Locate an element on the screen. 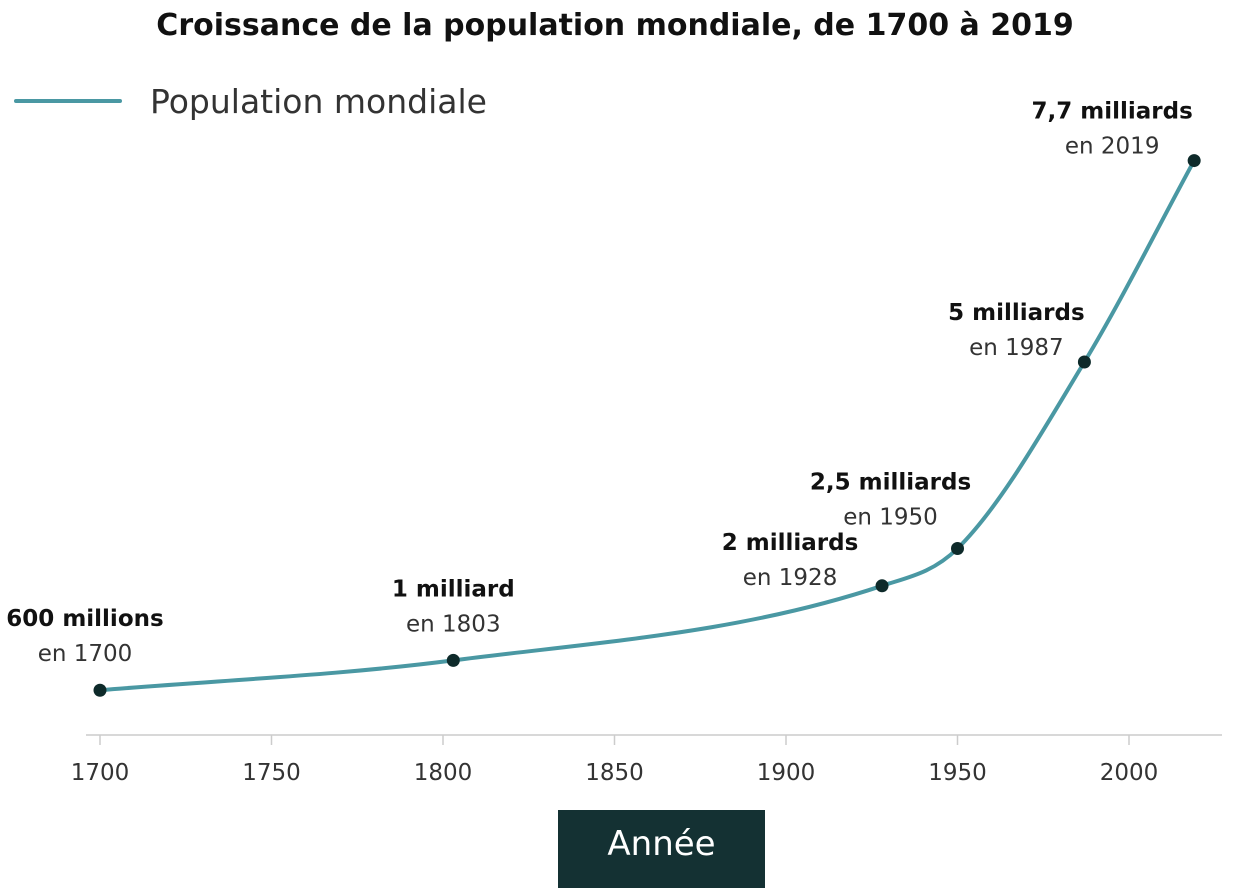 Image resolution: width=1246 pixels, height=888 pixels. annotation-value: 5 milliards is located at coordinates (1016, 313).